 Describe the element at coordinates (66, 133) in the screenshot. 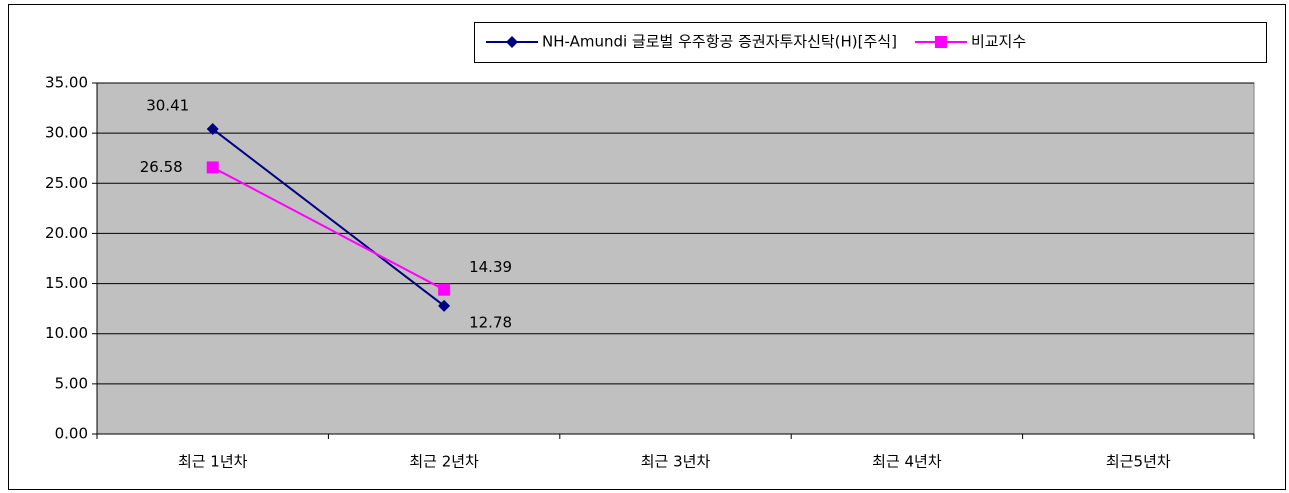

I see `y-tick-label: 30.00` at that location.